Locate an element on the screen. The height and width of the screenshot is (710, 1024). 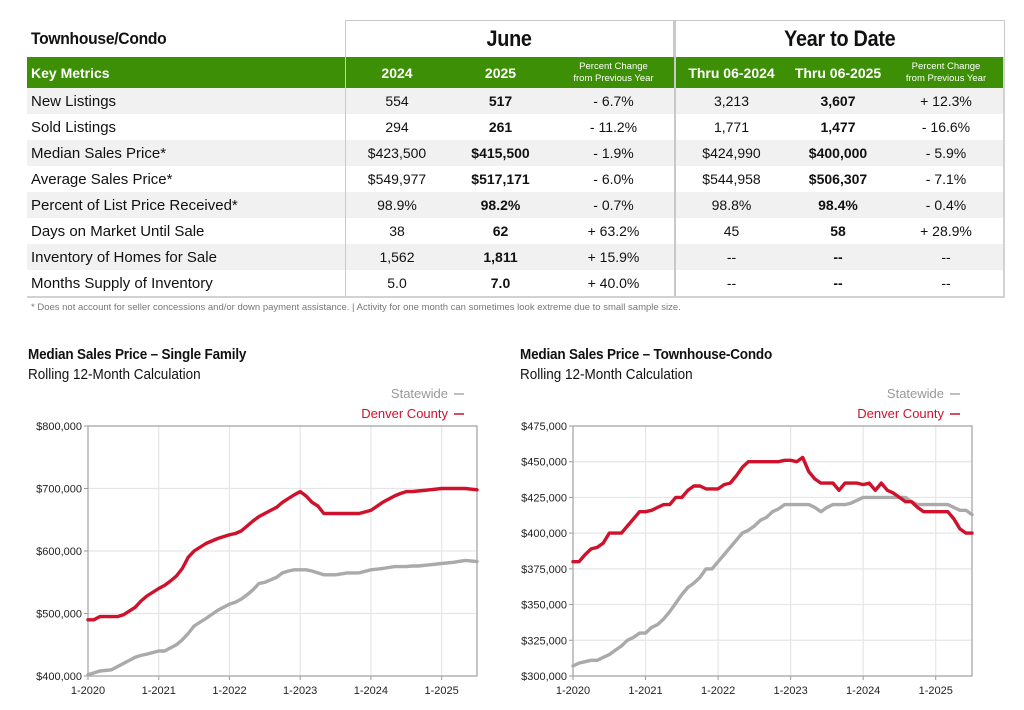
cell-ytd-2024: 98.8% is located at coordinates (730, 205).